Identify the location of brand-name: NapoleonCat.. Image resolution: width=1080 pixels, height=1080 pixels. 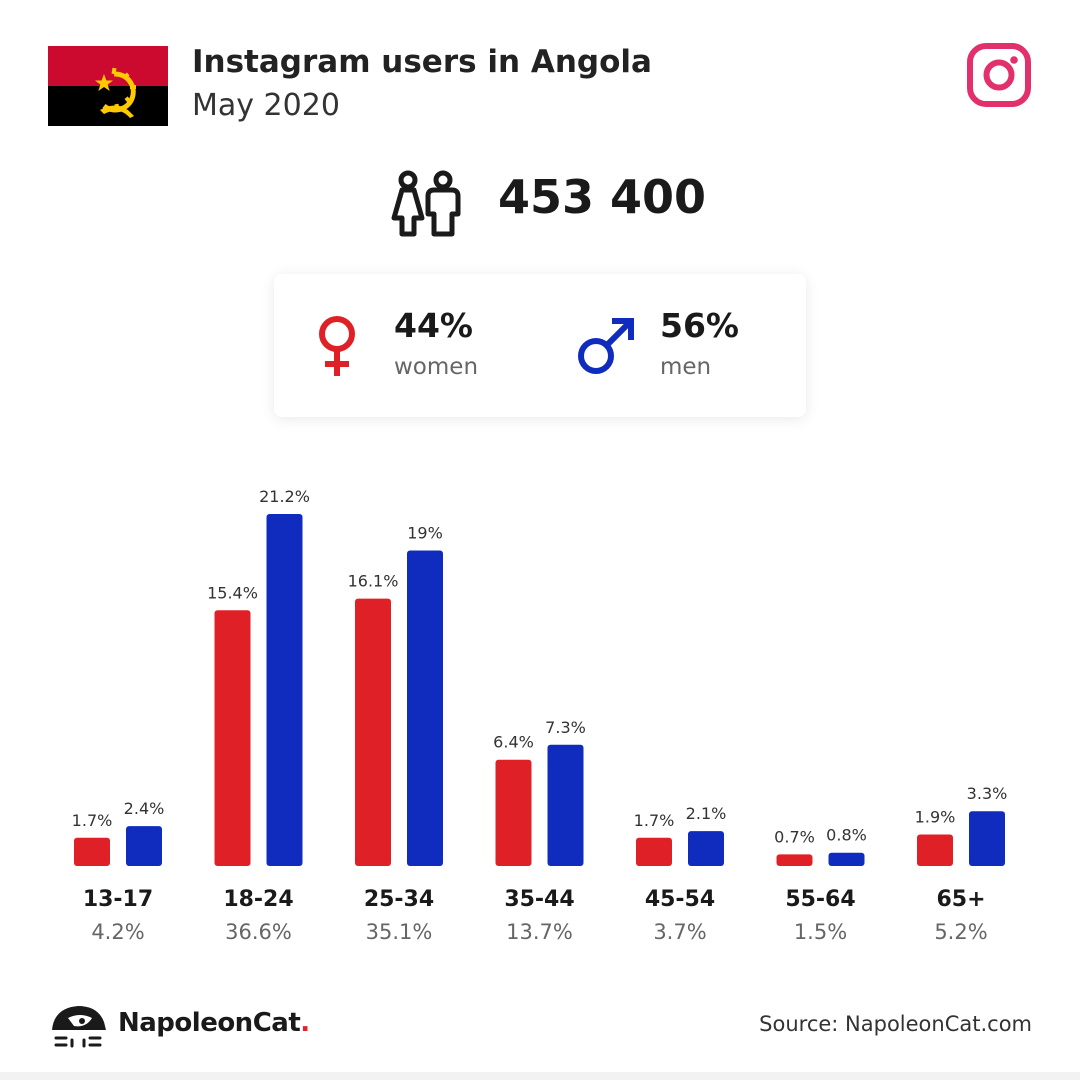
(214, 1023).